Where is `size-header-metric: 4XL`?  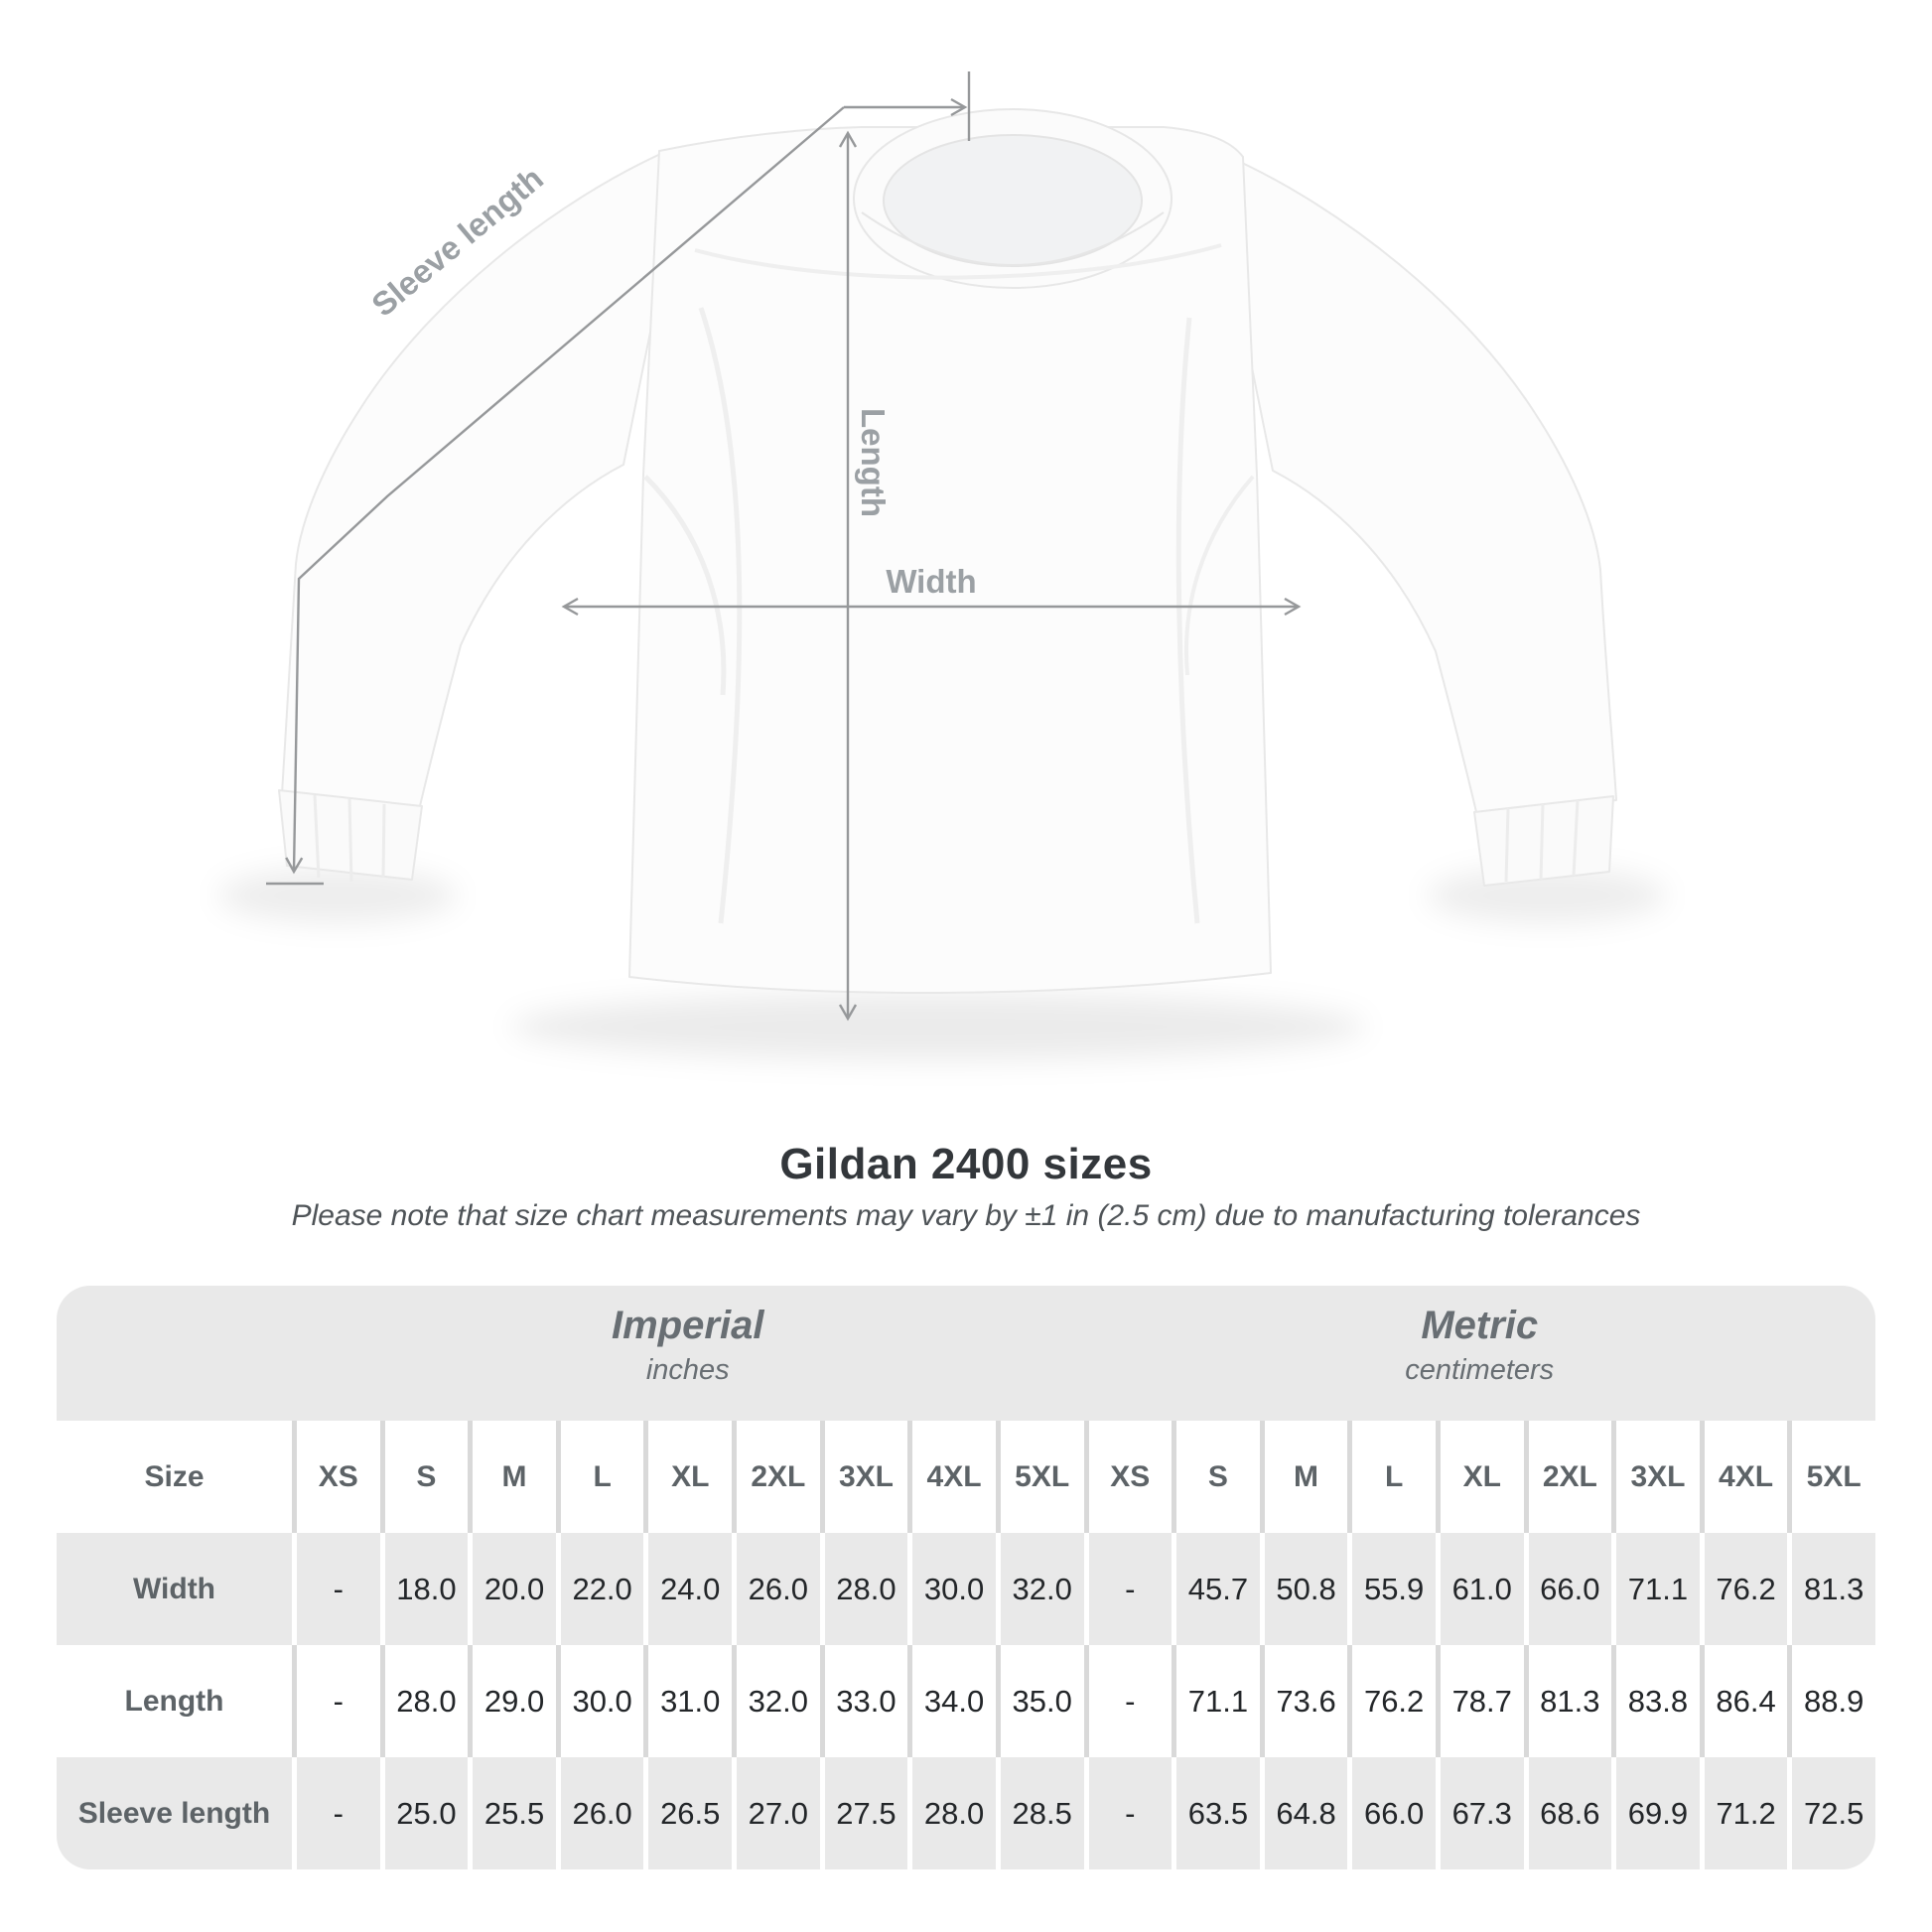 size-header-metric: 4XL is located at coordinates (1743, 1477).